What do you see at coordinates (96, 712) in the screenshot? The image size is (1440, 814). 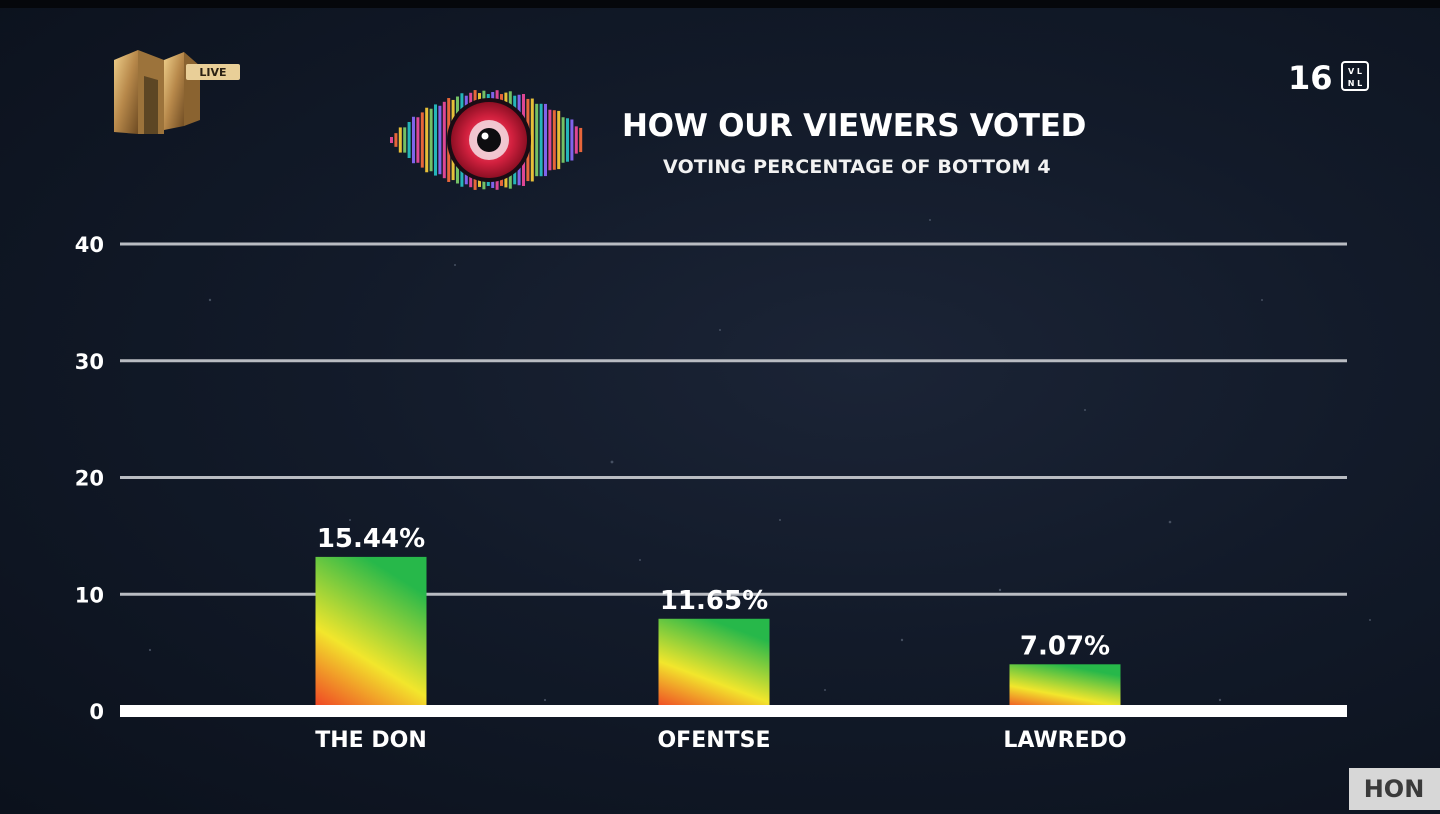 I see `y-tick-label: 0` at bounding box center [96, 712].